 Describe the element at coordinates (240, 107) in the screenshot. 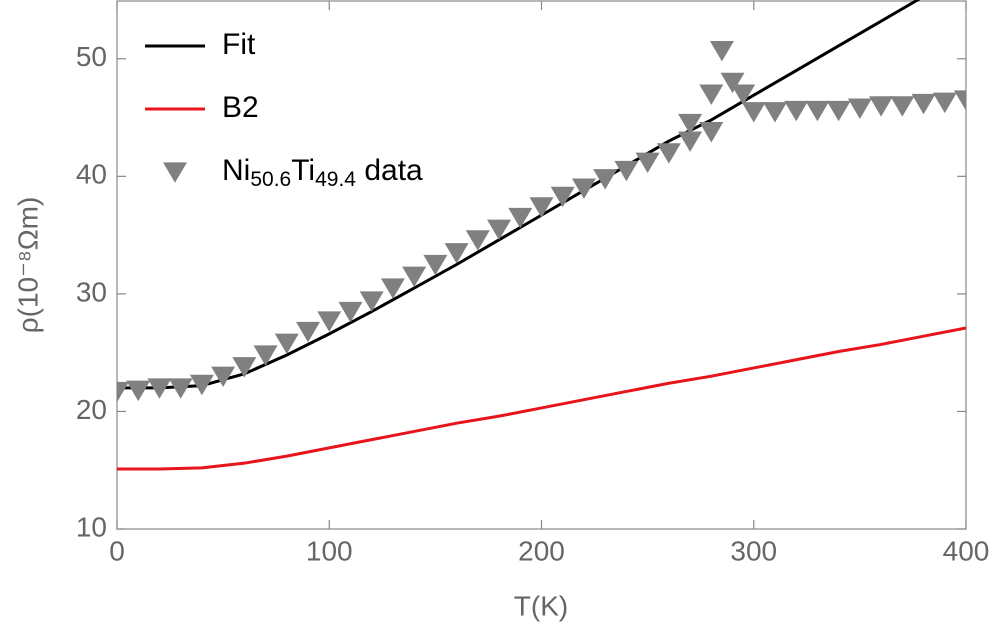

I see `legend-label: B2` at that location.